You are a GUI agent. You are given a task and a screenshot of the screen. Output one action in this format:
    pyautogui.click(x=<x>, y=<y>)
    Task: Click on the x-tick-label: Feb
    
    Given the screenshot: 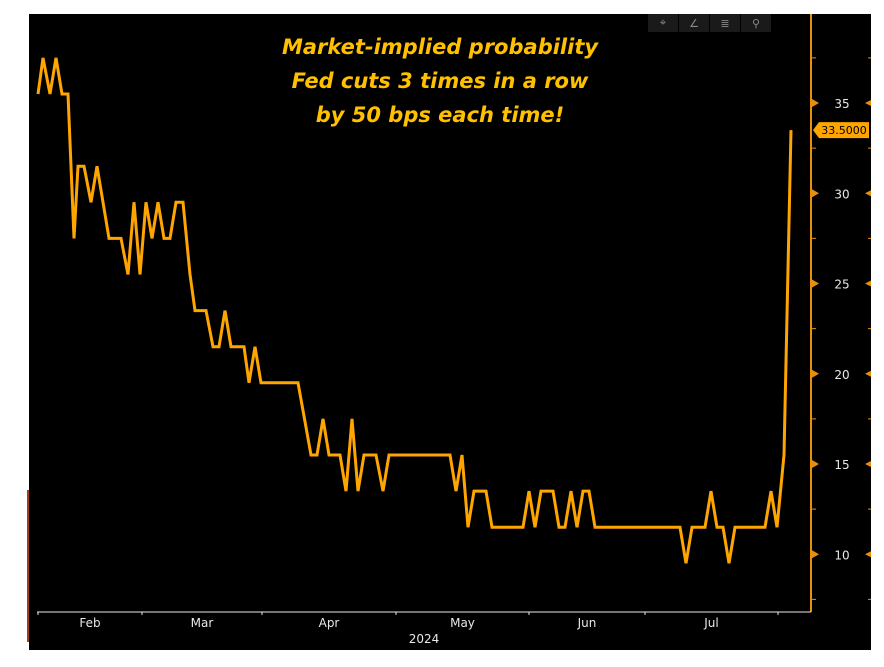 What is the action you would take?
    pyautogui.click(x=89, y=623)
    